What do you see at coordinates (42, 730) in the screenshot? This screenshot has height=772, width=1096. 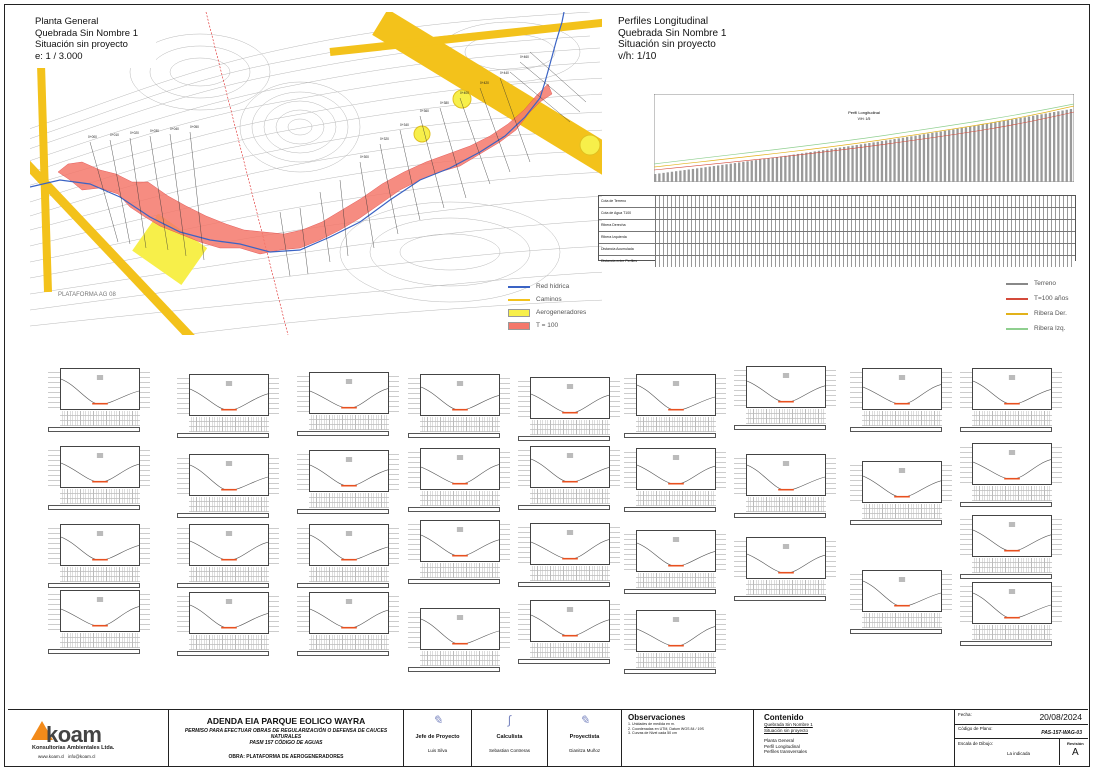 I see `koam-logo-icon` at bounding box center [42, 730].